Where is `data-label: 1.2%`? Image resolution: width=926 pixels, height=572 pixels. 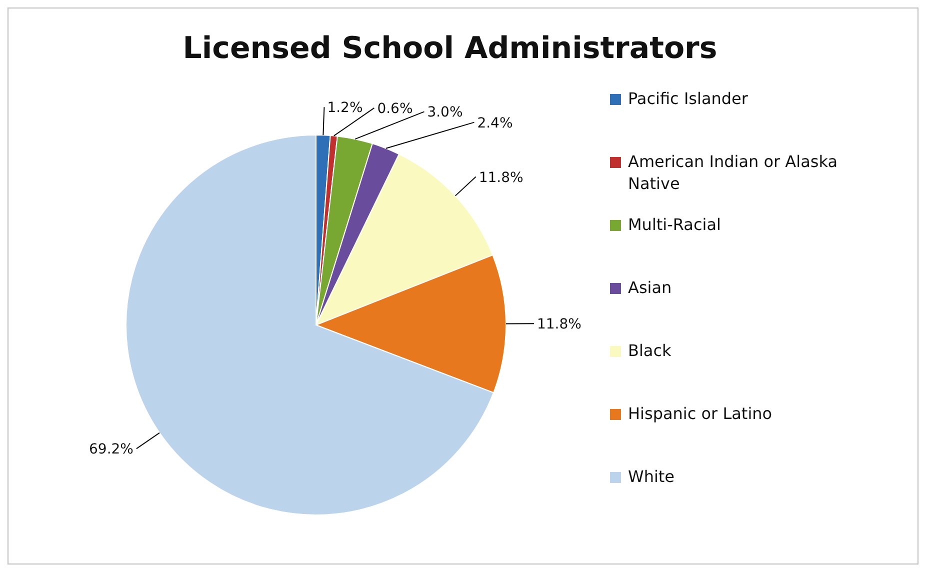
data-label: 1.2% is located at coordinates (345, 108).